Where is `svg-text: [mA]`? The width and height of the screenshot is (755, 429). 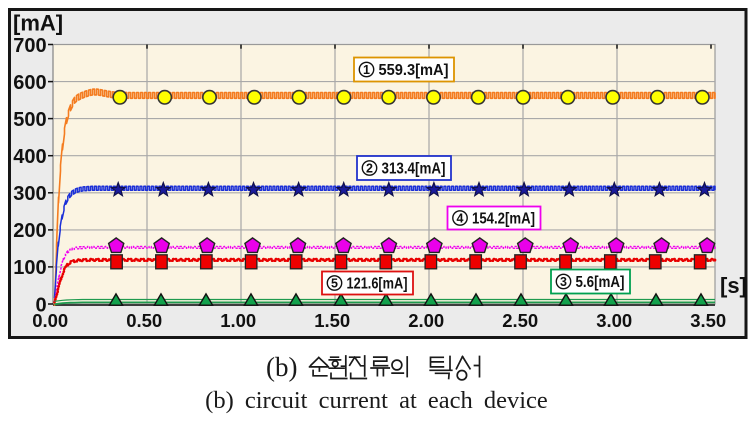
svg-text: [mA] is located at coordinates (38, 23).